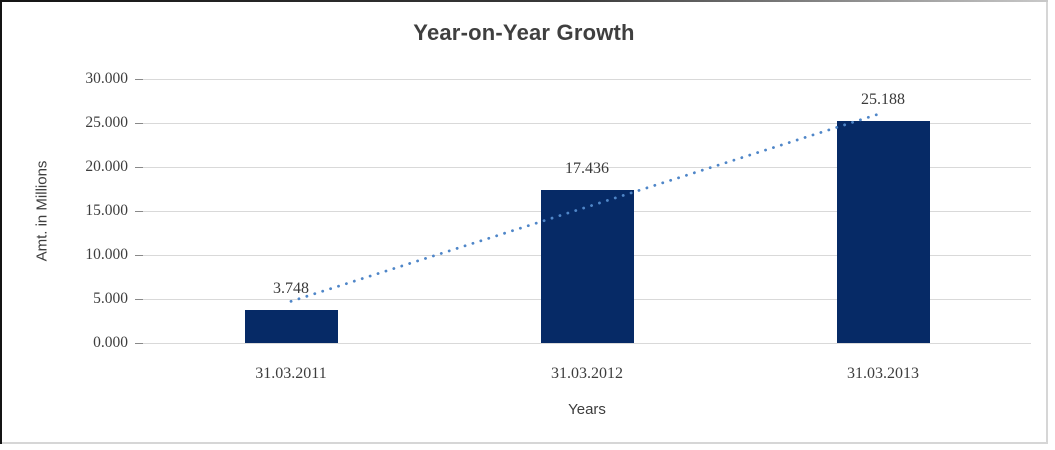 The height and width of the screenshot is (450, 1055). What do you see at coordinates (42, 211) in the screenshot?
I see `y-axis-title: Amt. in Millions` at bounding box center [42, 211].